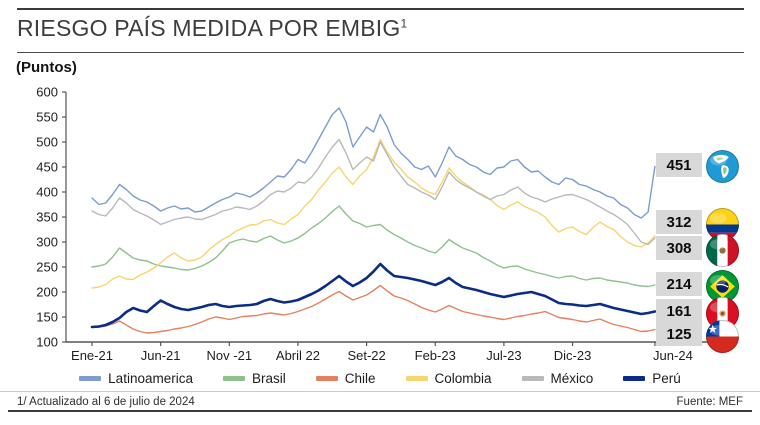 The width and height of the screenshot is (760, 425). What do you see at coordinates (47, 167) in the screenshot?
I see `y-tick-label: 450` at bounding box center [47, 167].